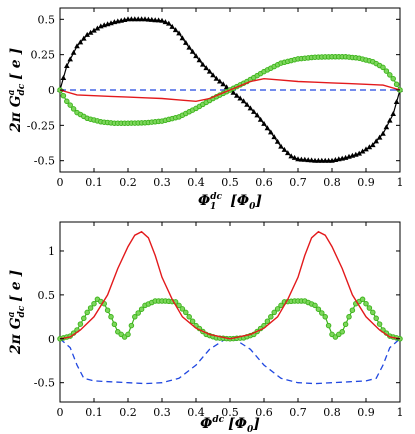  What do you see at coordinates (230, 424) in the screenshot?
I see `bottom-x-axis-label: Φdc [Φ0]` at bounding box center [230, 424].